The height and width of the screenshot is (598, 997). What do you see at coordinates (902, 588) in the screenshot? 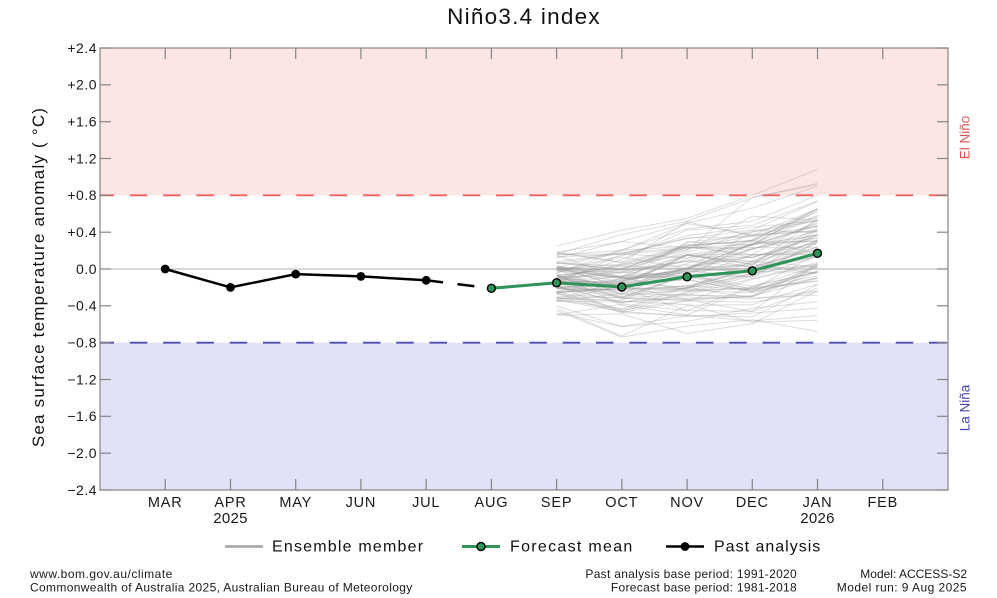
I see `svg-text: Model run: 9 Aug 2025` at bounding box center [902, 588].